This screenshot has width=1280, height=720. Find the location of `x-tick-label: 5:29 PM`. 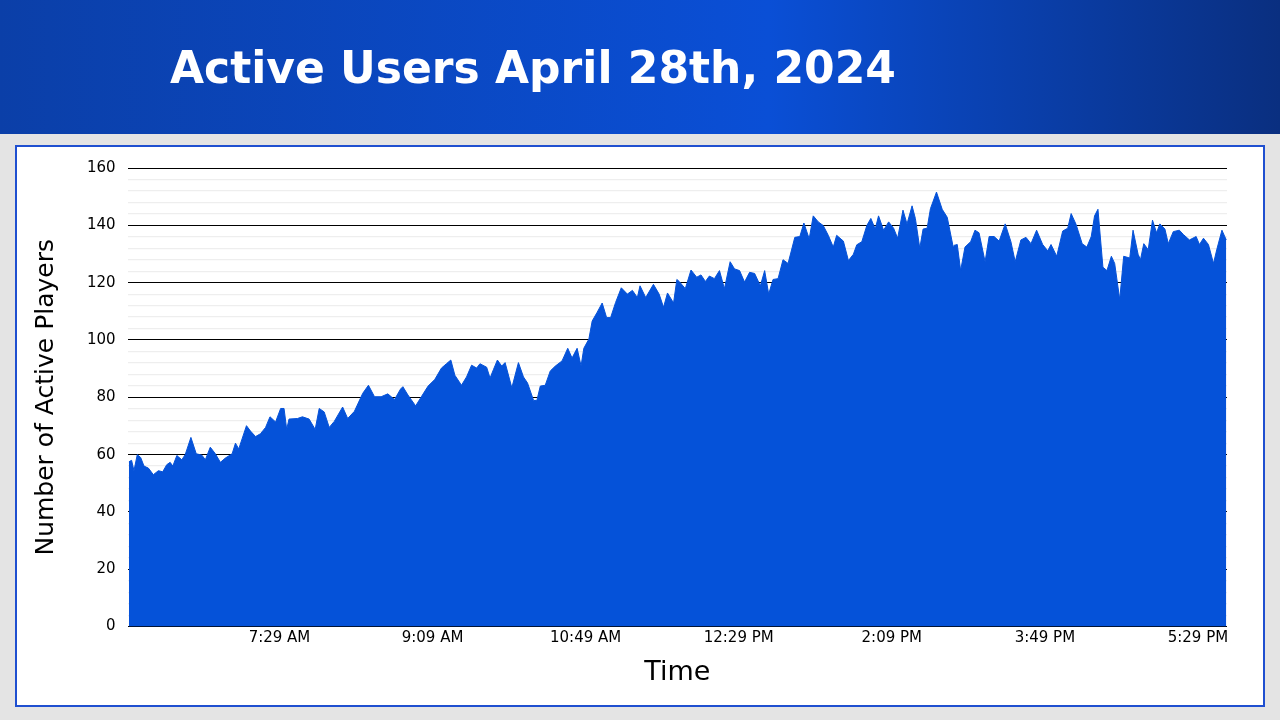

x-tick-label: 5:29 PM is located at coordinates (1198, 637).